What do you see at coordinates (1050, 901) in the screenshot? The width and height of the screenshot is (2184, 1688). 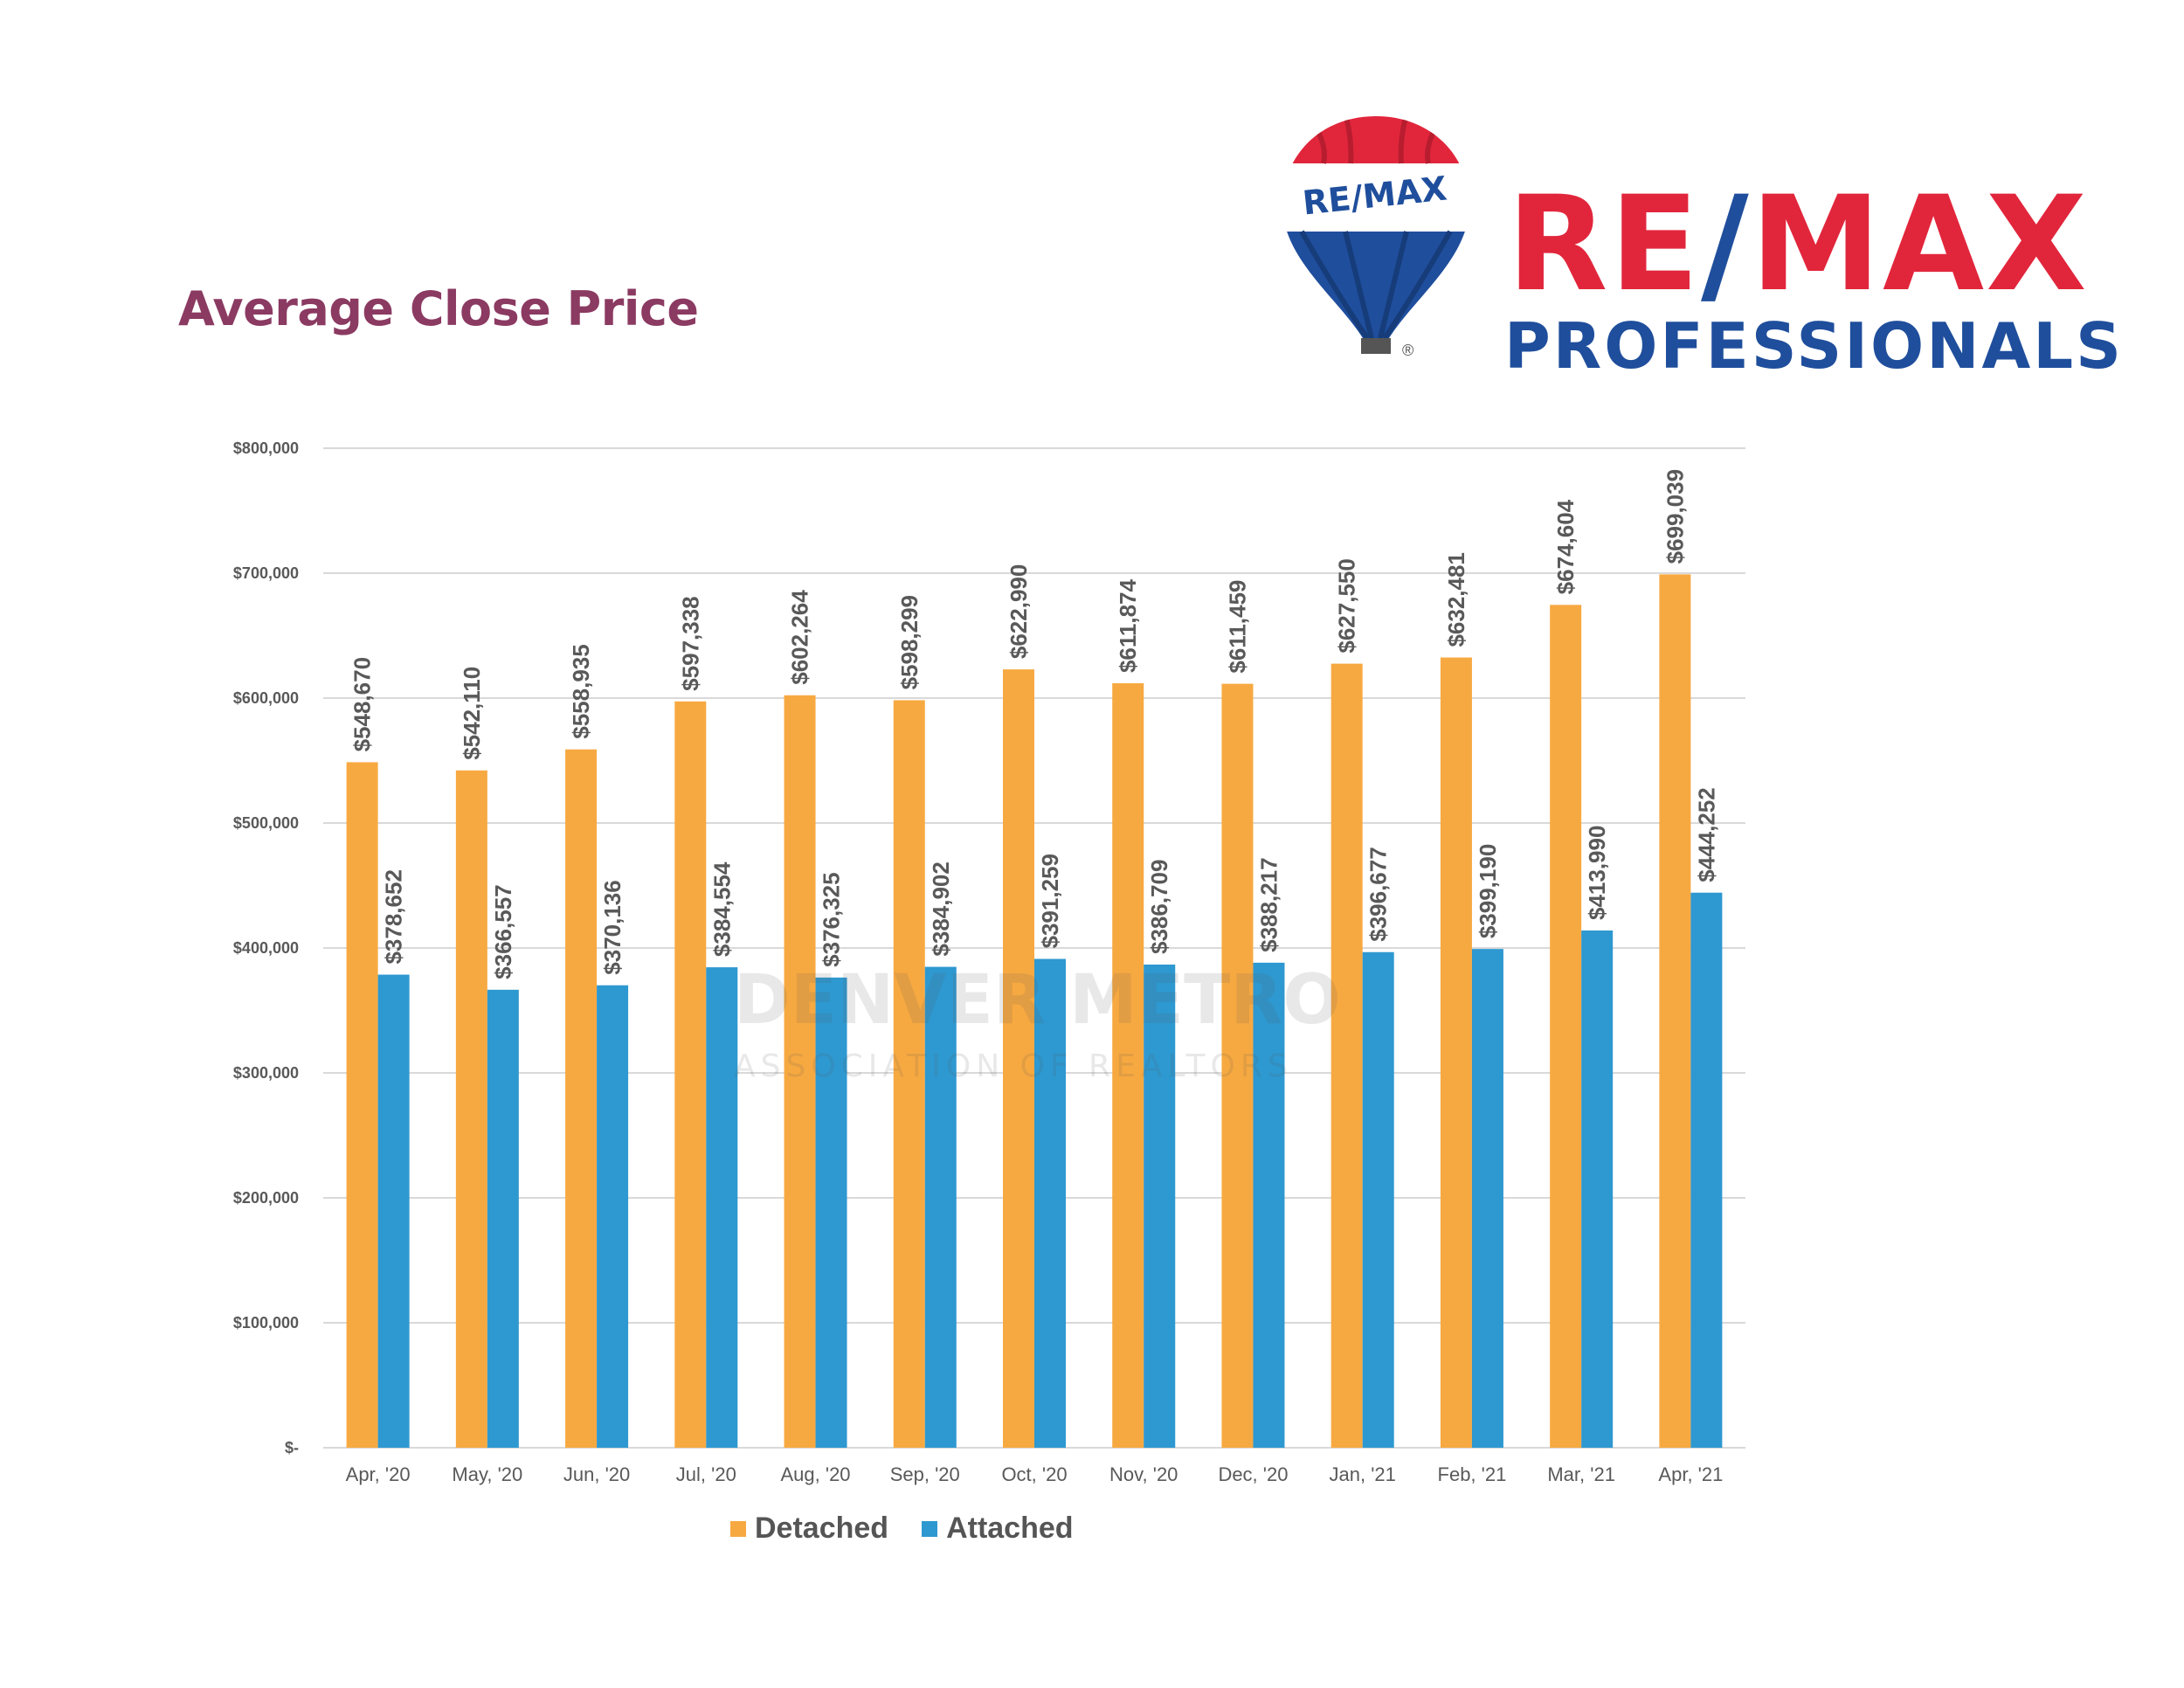 I see `data-label-attached: $391,259` at bounding box center [1050, 901].